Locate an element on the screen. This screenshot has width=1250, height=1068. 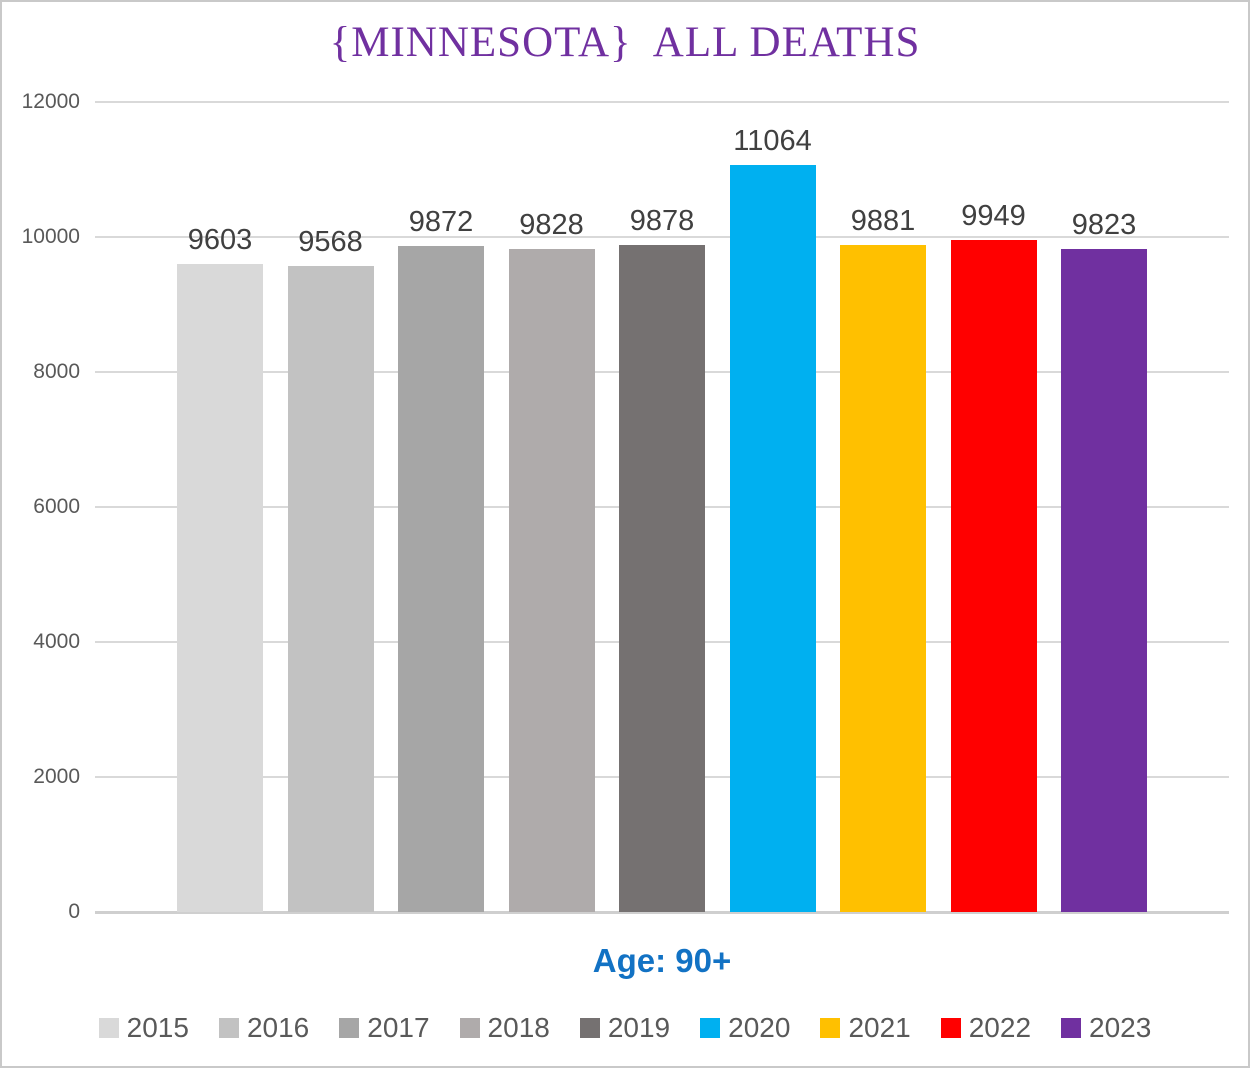
bar-group-2020: 11064 is located at coordinates (772, 507).